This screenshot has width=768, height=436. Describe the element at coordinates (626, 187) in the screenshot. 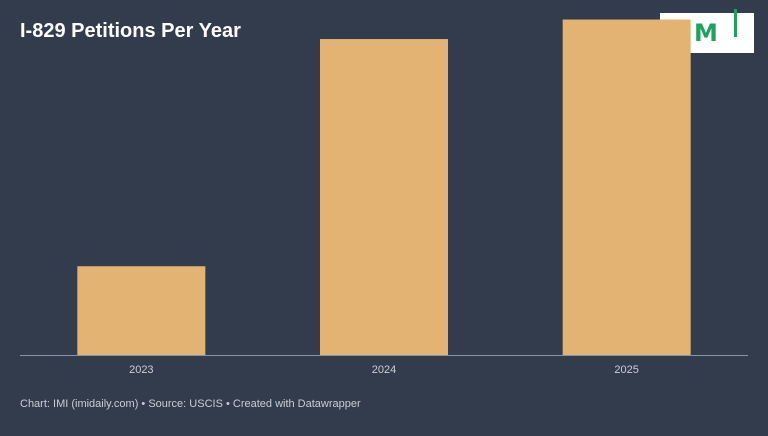

I see `bar-2025` at that location.